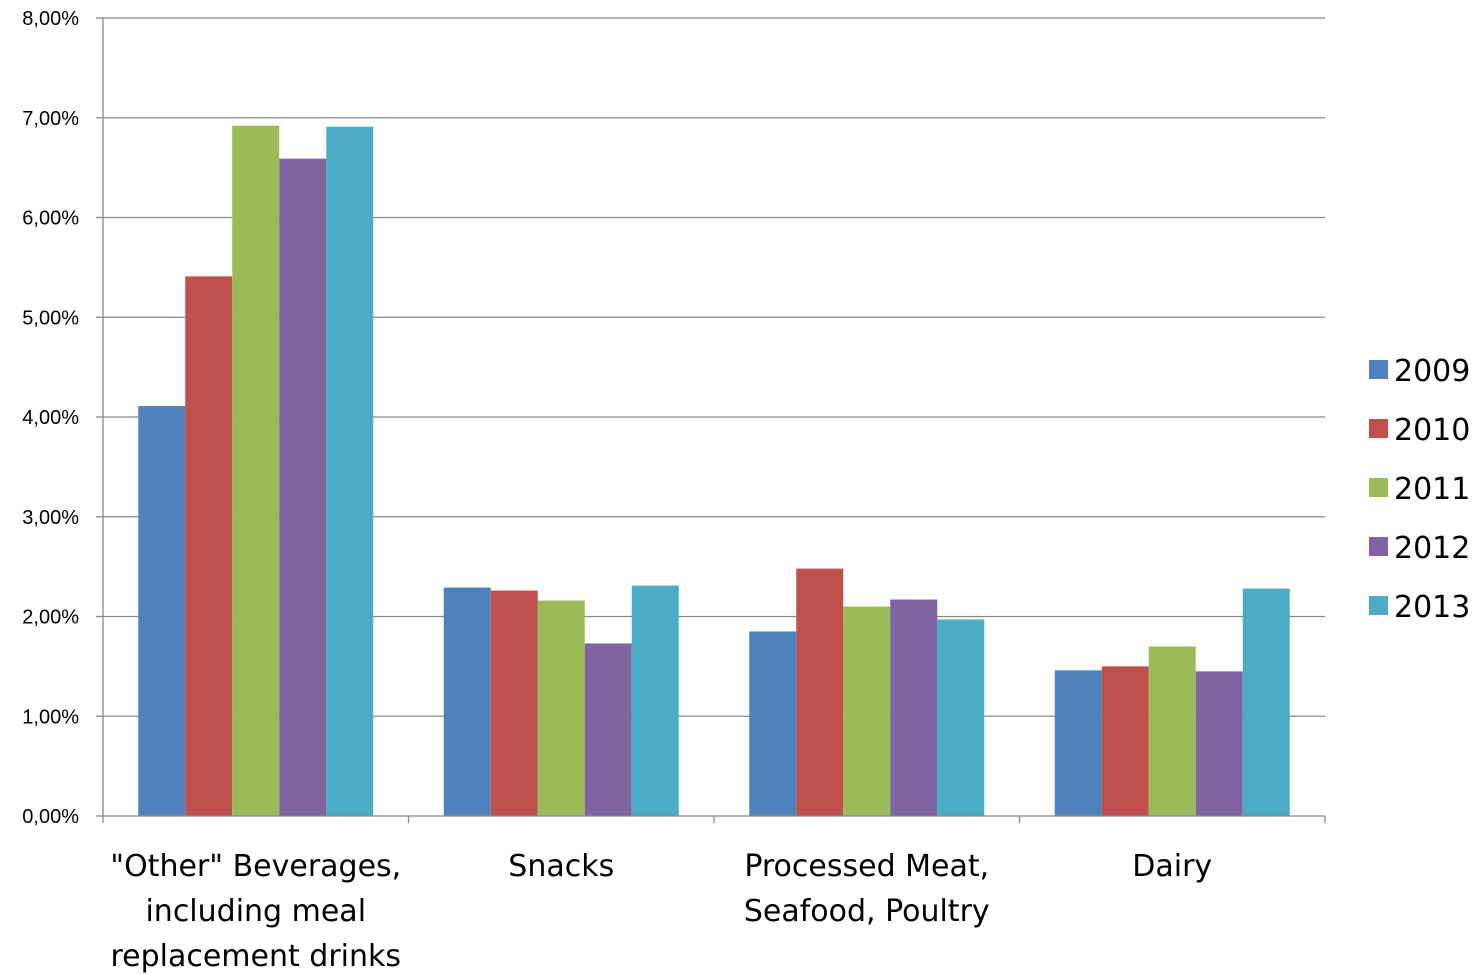 Image resolution: width=1483 pixels, height=974 pixels. Describe the element at coordinates (1432, 430) in the screenshot. I see `legend-label-2010: 2010` at that location.